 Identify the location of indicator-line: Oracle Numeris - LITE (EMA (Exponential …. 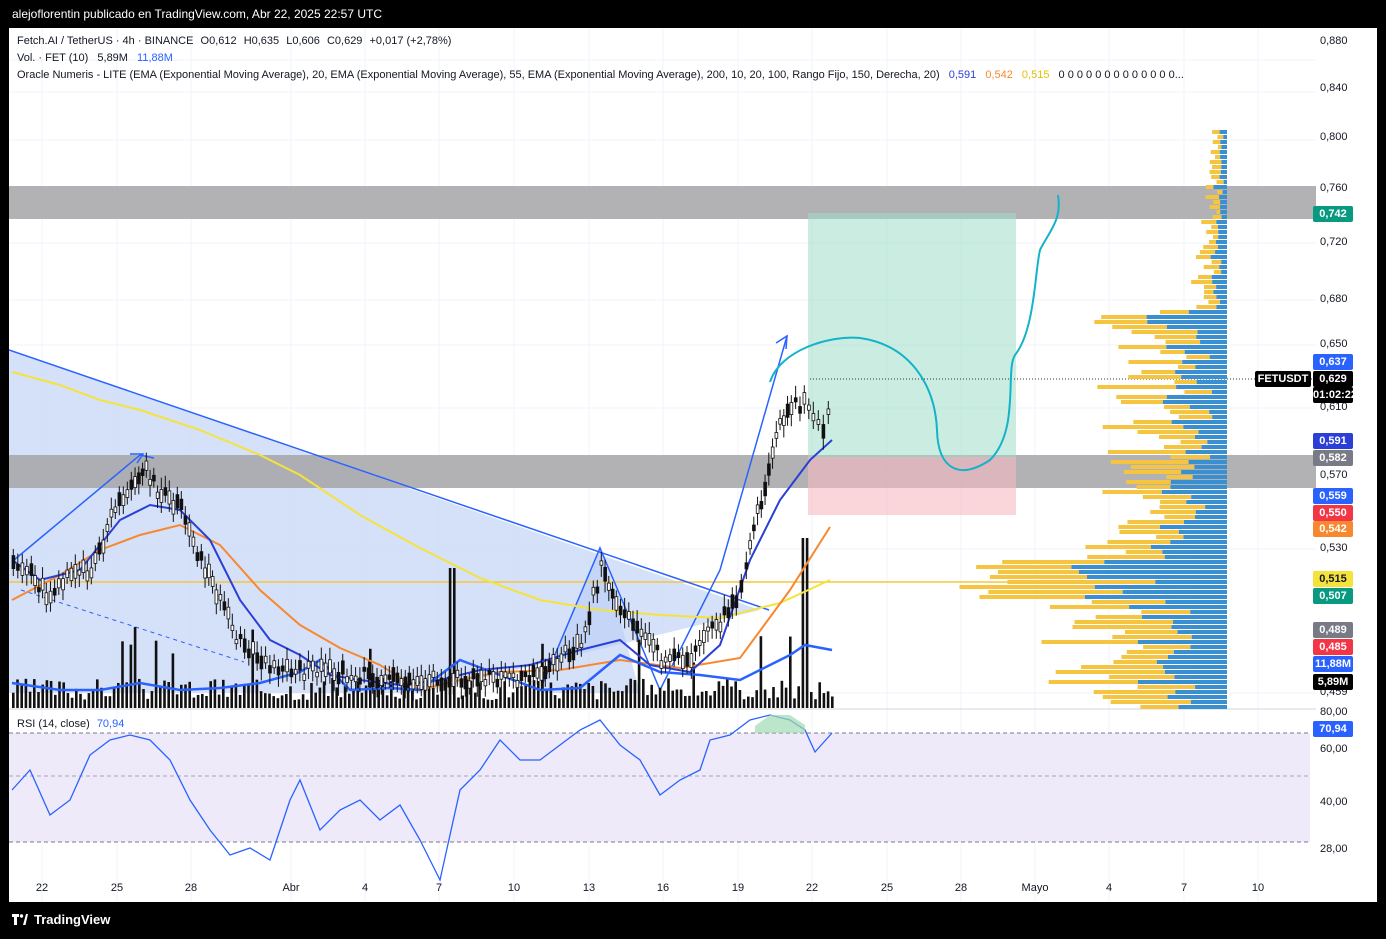
(478, 75).